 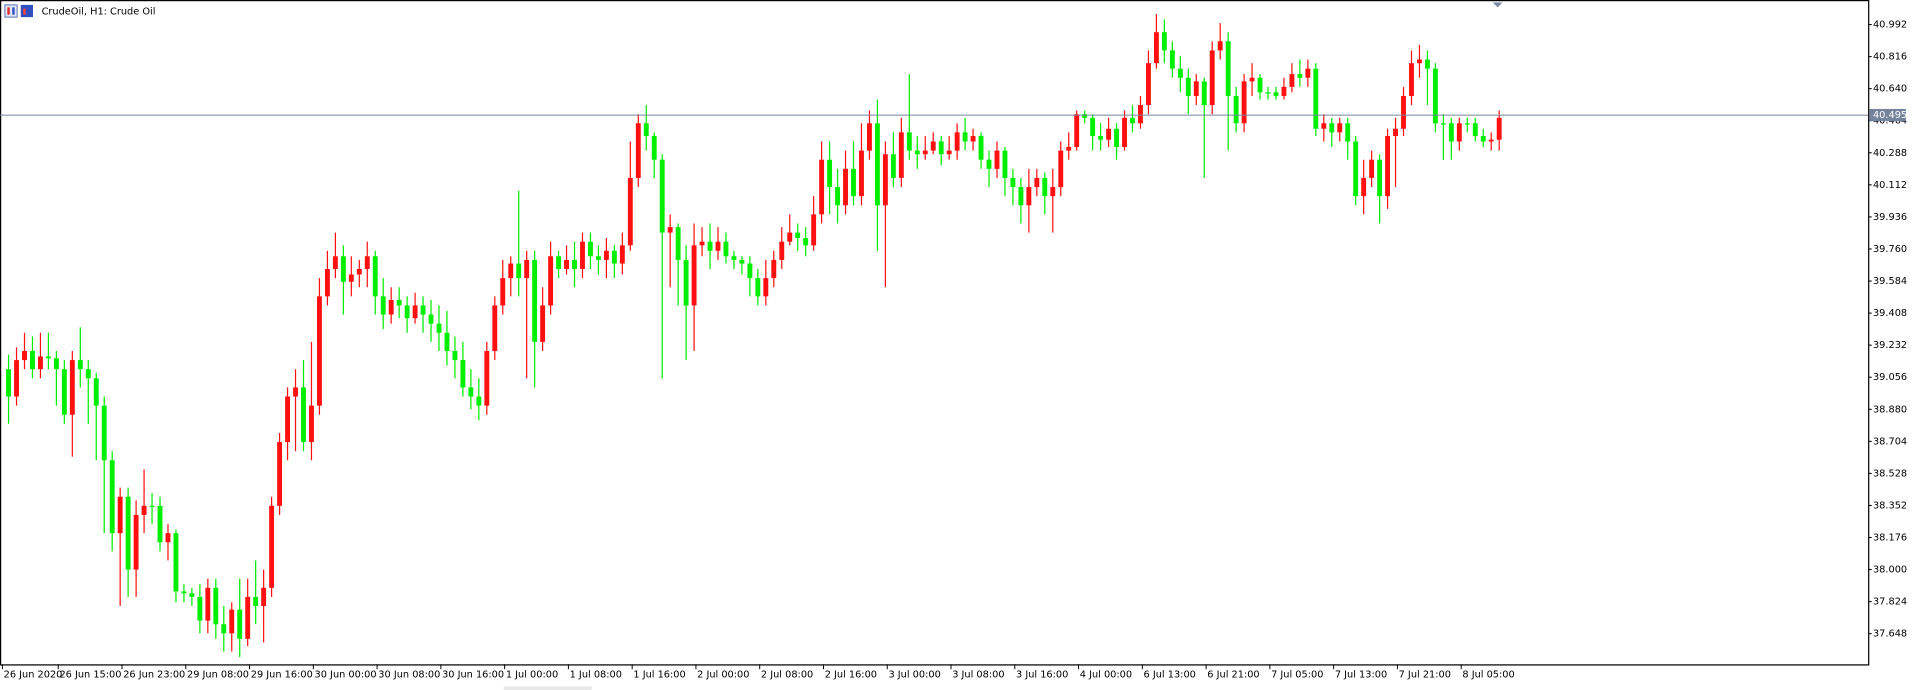 I want to click on last-price-box, so click(x=1887, y=115).